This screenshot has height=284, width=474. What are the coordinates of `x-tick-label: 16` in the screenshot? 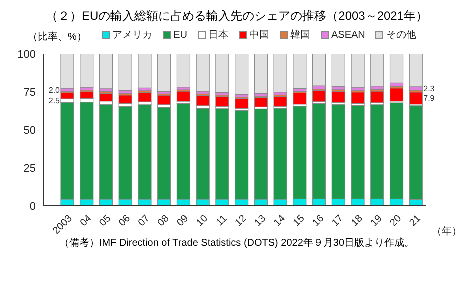 It's located at (318, 221).